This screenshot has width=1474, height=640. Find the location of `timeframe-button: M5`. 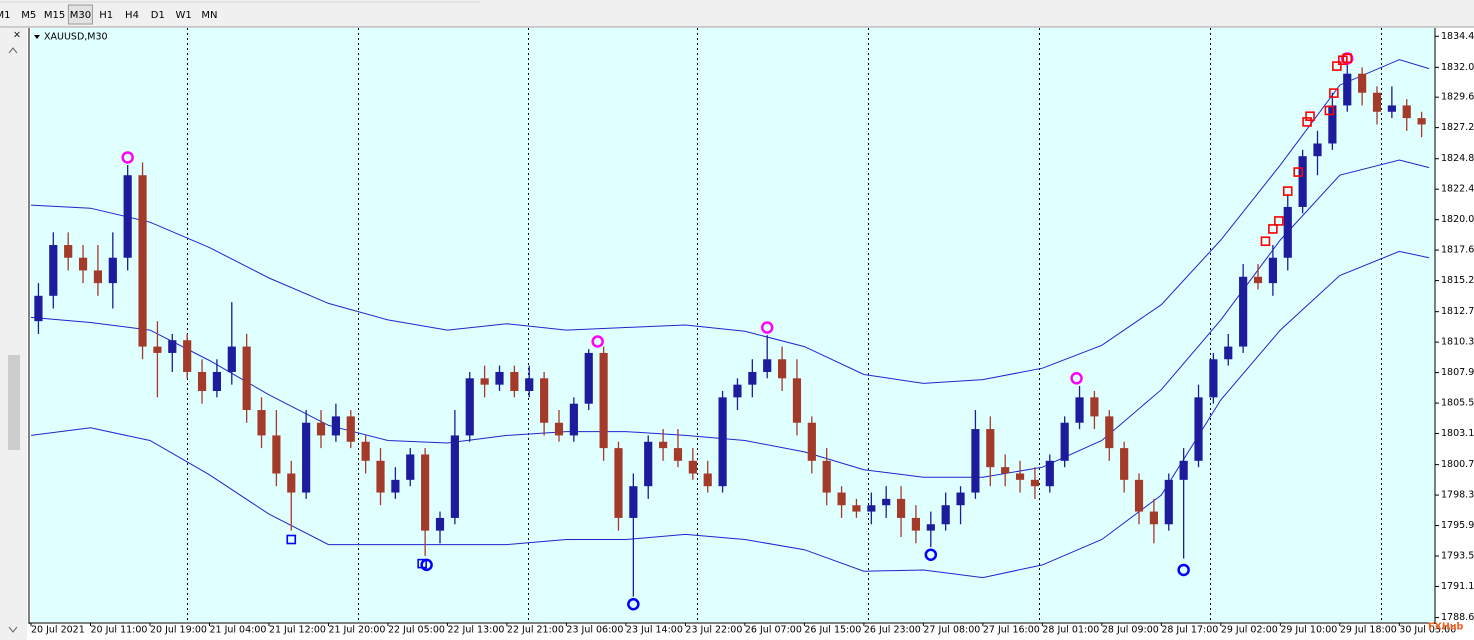

timeframe-button: M5 is located at coordinates (28, 15).